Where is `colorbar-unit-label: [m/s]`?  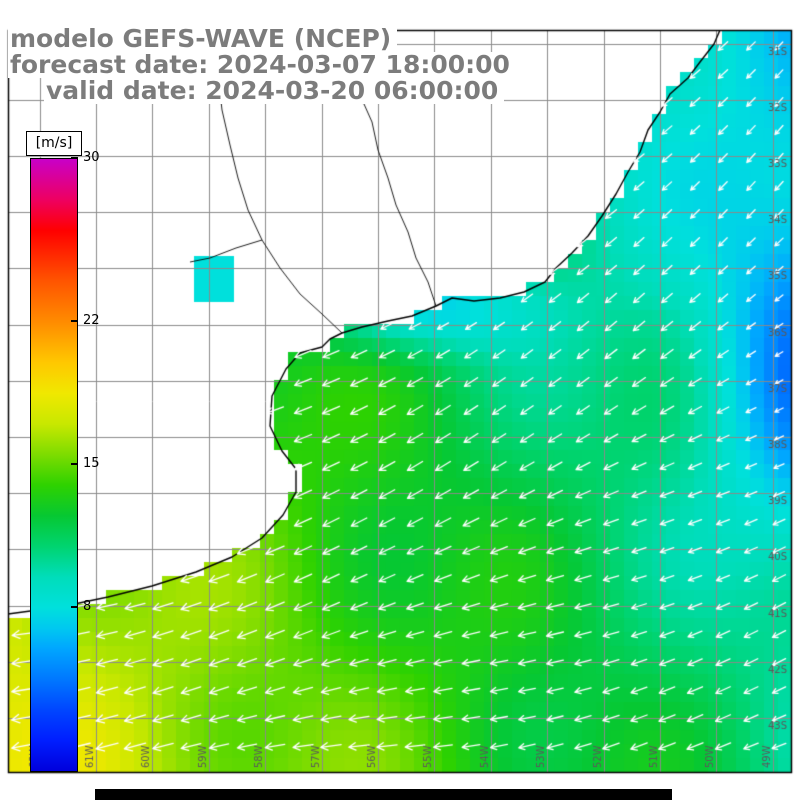
colorbar-unit-label: [m/s] is located at coordinates (54, 143).